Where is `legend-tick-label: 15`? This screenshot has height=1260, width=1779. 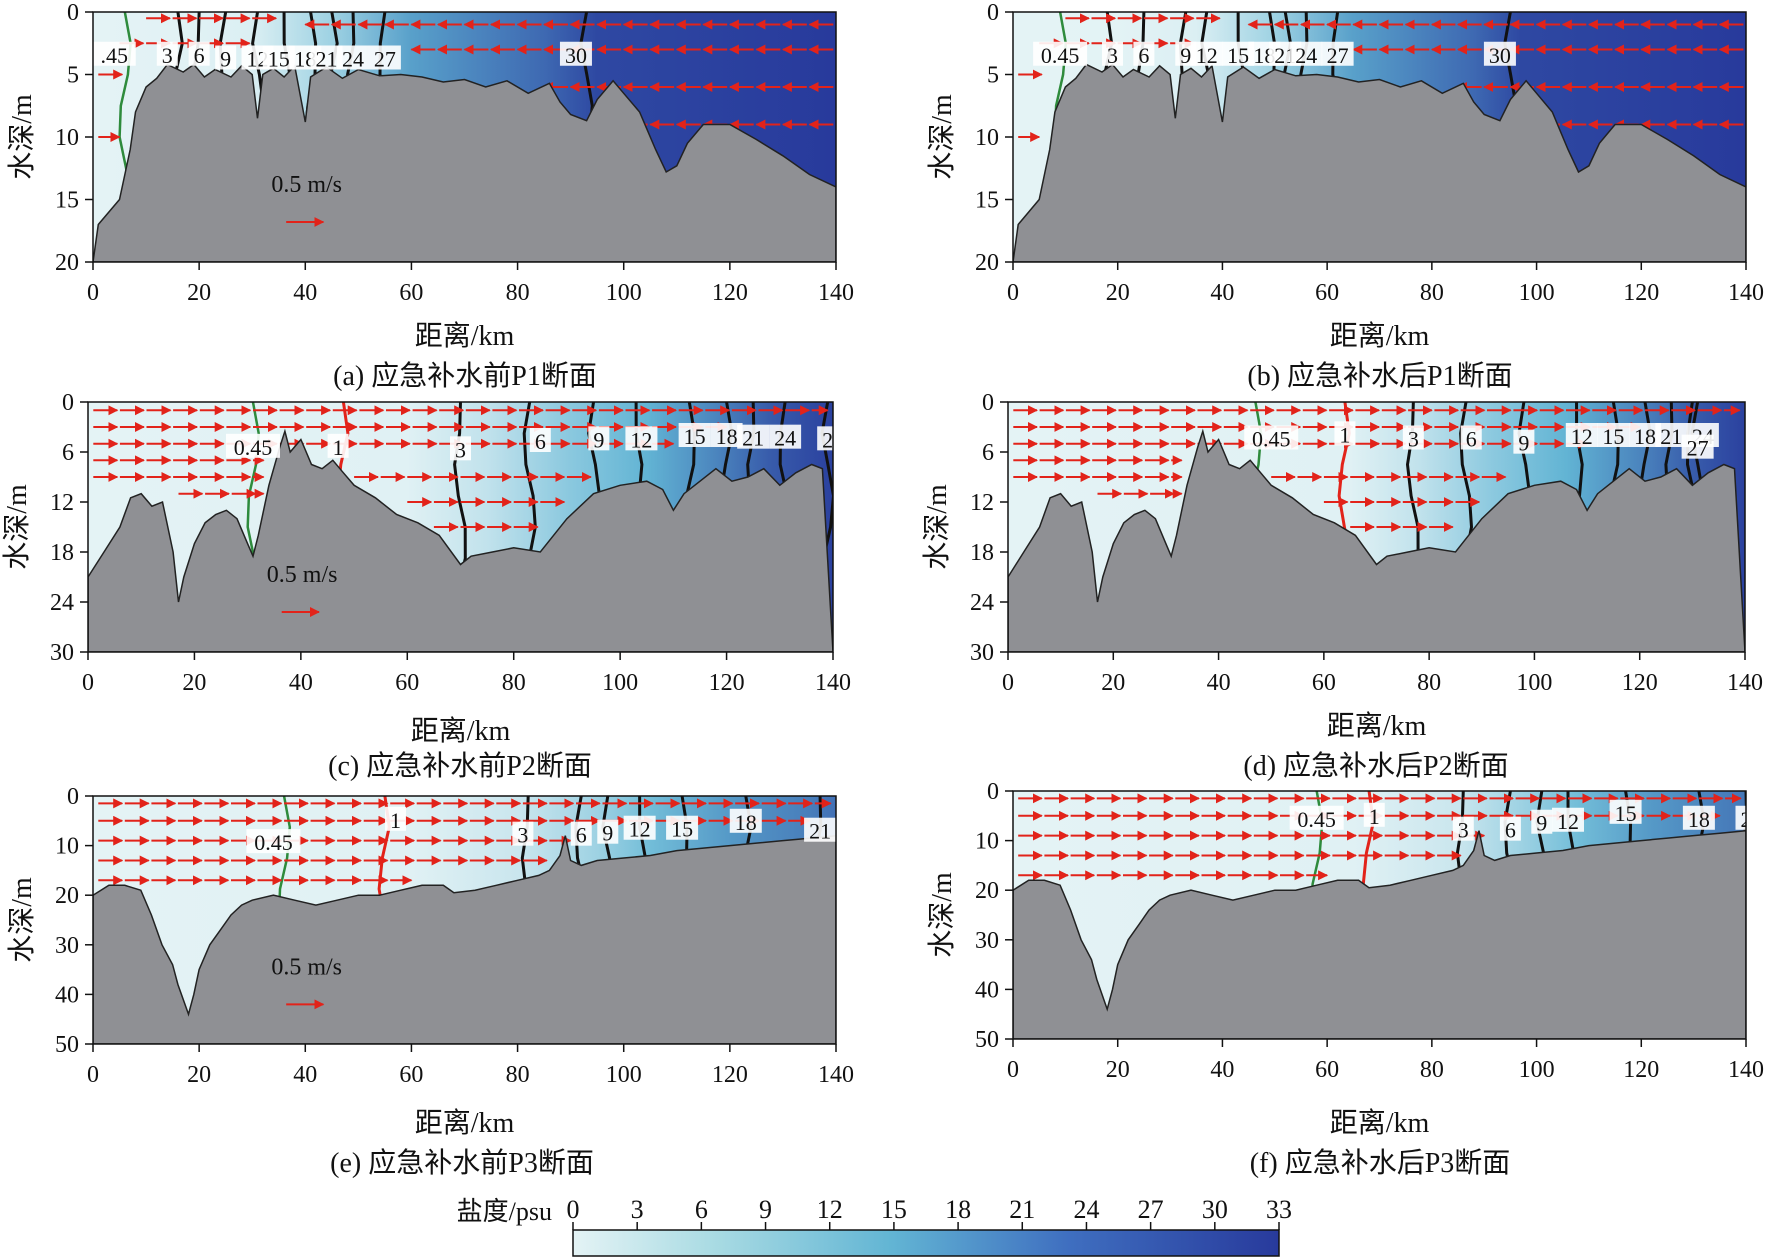 legend-tick-label: 15 is located at coordinates (894, 1209).